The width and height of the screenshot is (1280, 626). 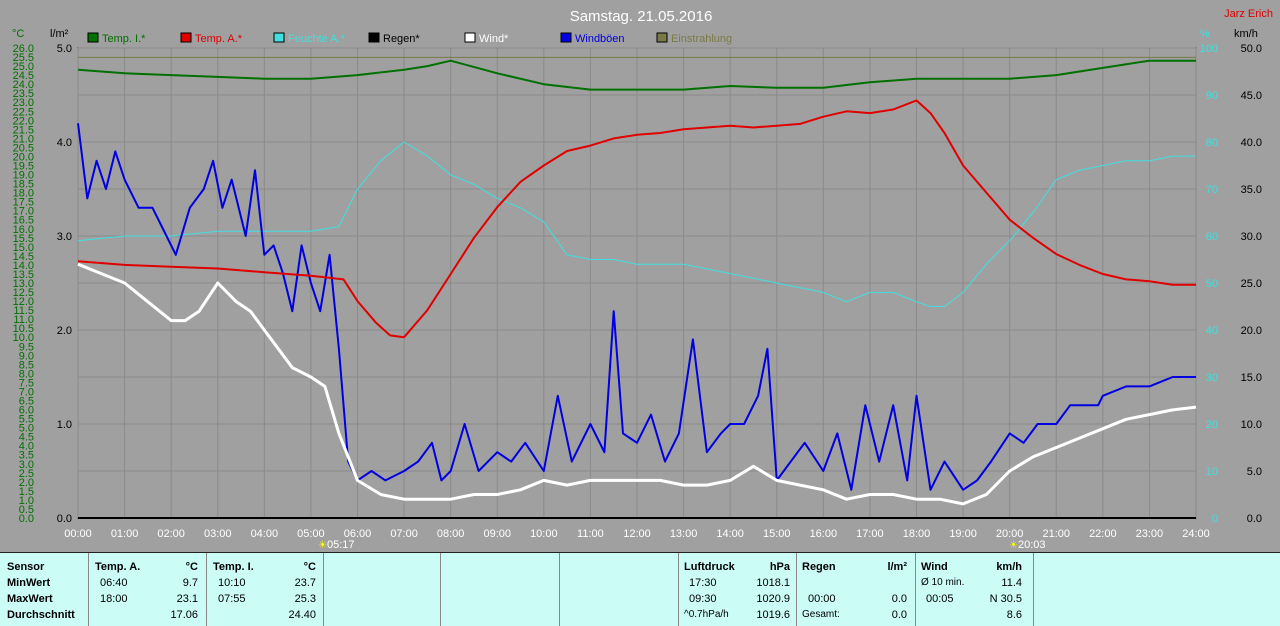 I want to click on humidity-tick-label: 80, so click(x=1212, y=143).